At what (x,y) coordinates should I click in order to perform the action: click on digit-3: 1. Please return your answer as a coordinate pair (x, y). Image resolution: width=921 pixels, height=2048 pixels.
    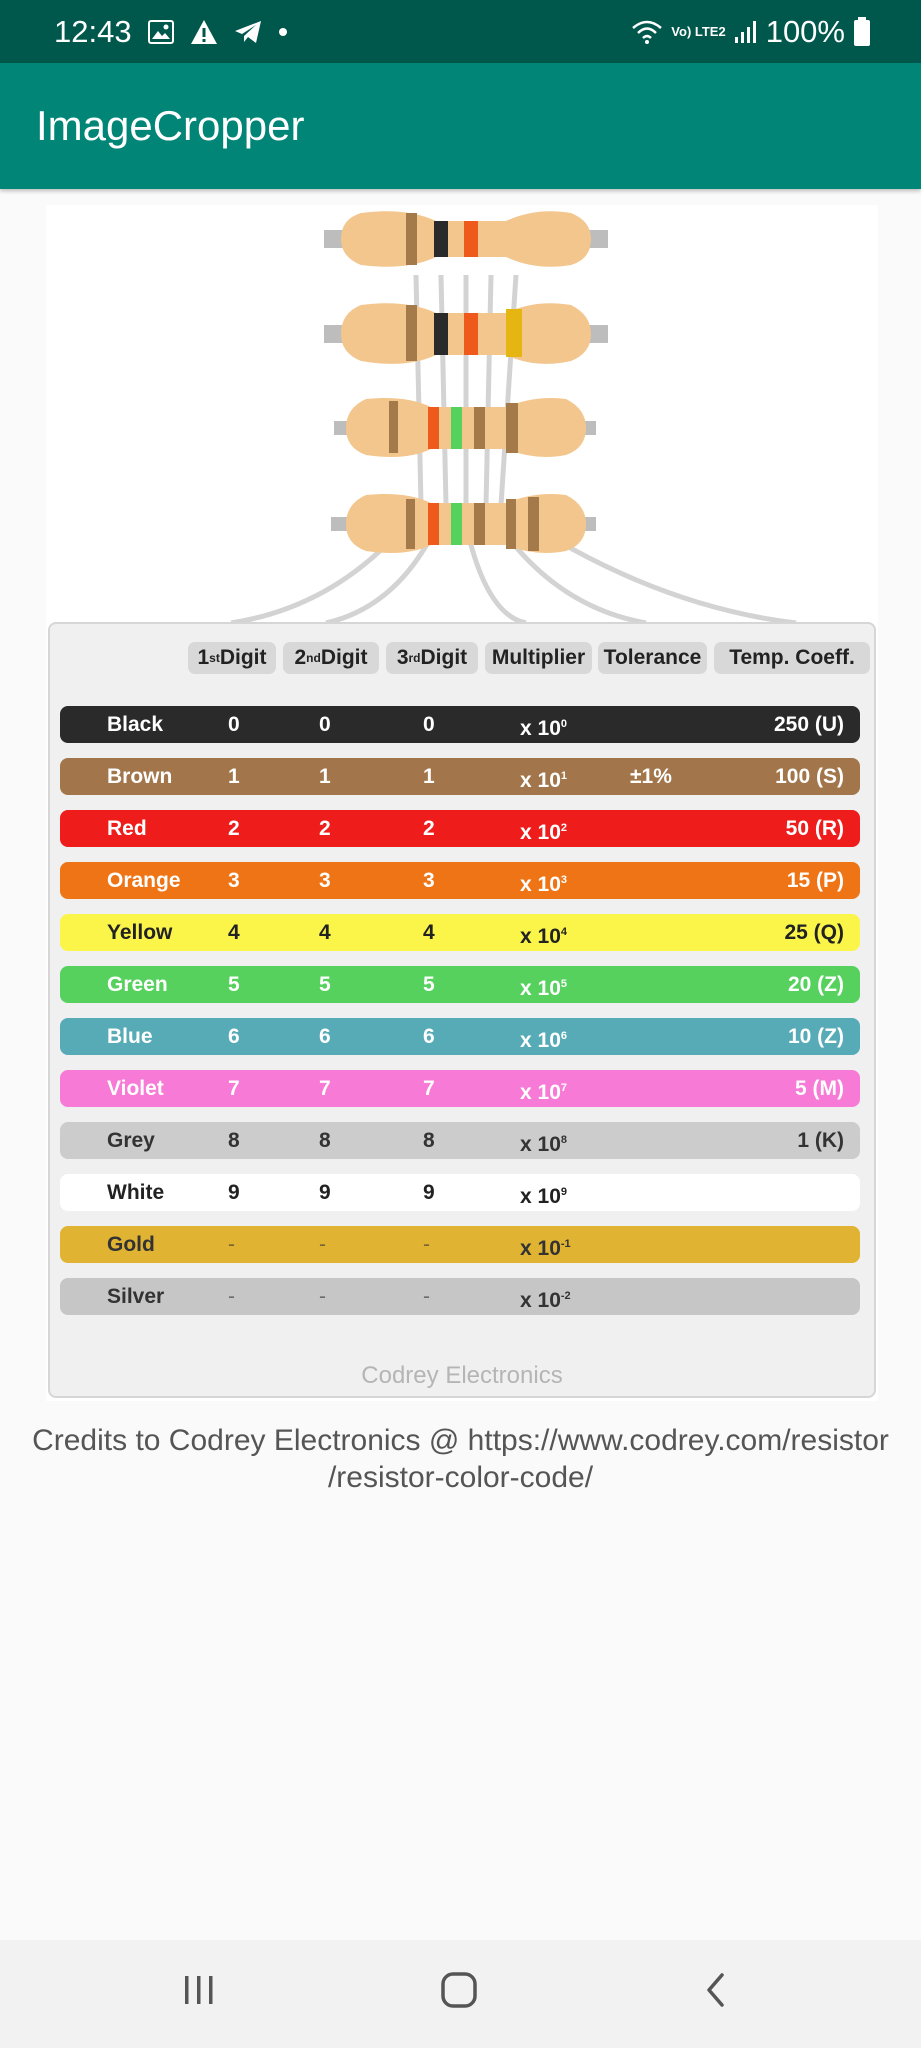
    Looking at the image, I should click on (429, 776).